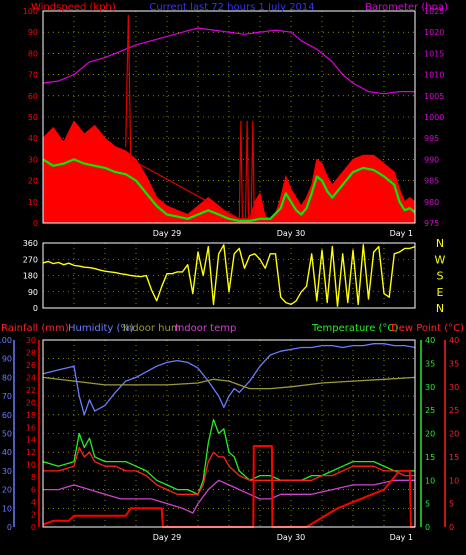  What do you see at coordinates (6, 340) in the screenshot?
I see `humidity-tick-label: 100` at bounding box center [6, 340].